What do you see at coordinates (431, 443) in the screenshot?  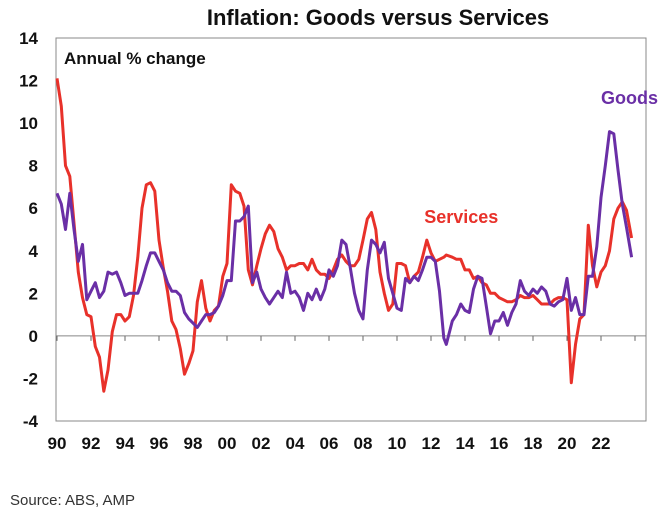 I see `x-tick-label: 12` at bounding box center [431, 443].